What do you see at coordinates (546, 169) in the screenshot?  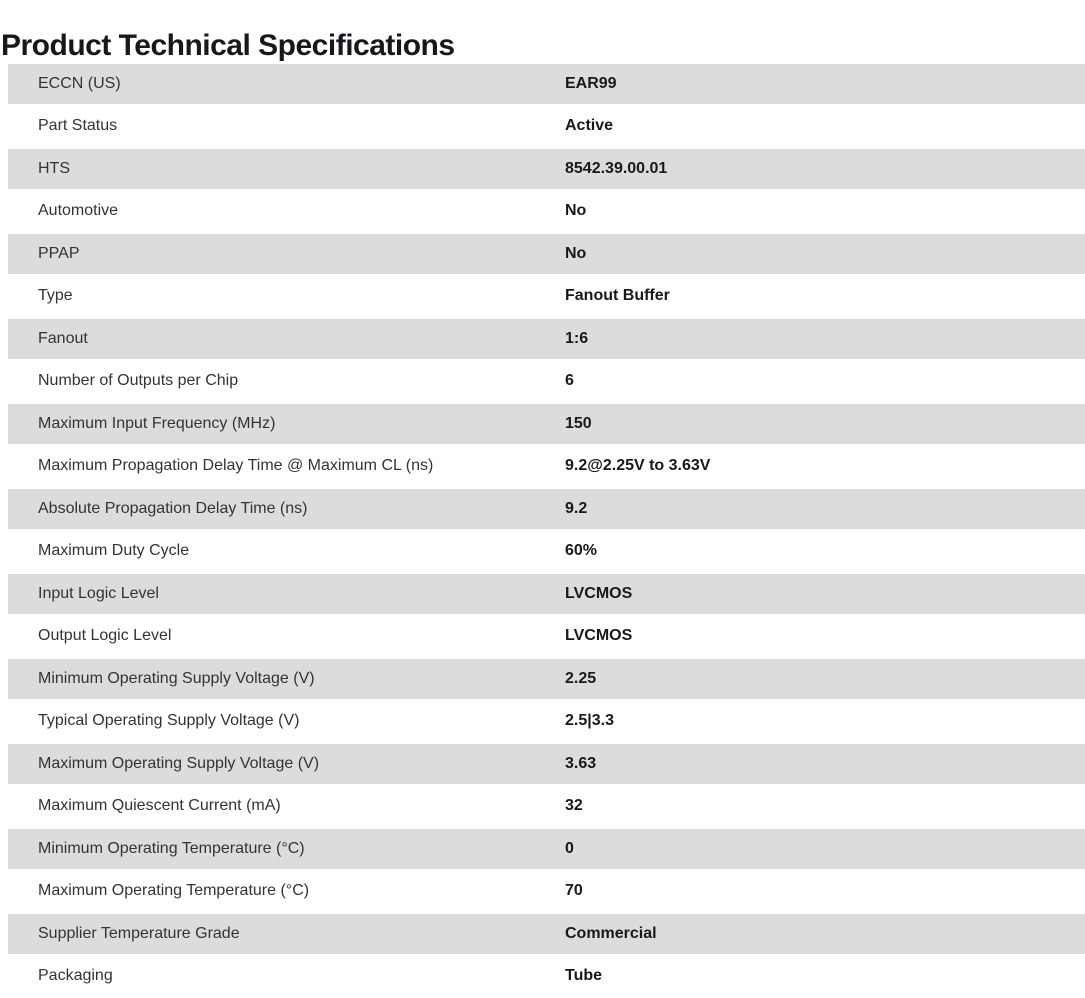 I see `table-row: HTS 8542.39.00.01` at bounding box center [546, 169].